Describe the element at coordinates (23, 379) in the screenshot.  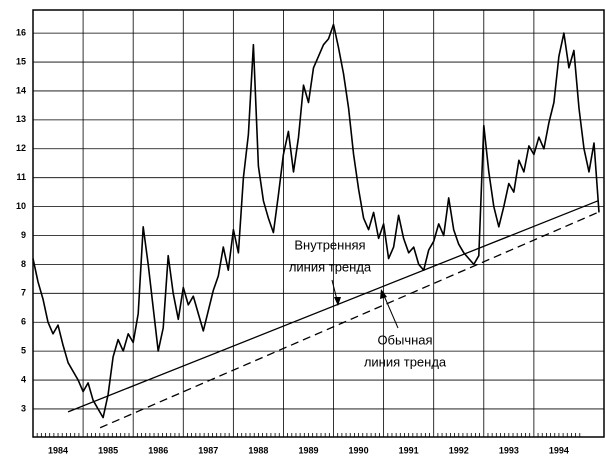
I see `y-tick-label: 4` at that location.